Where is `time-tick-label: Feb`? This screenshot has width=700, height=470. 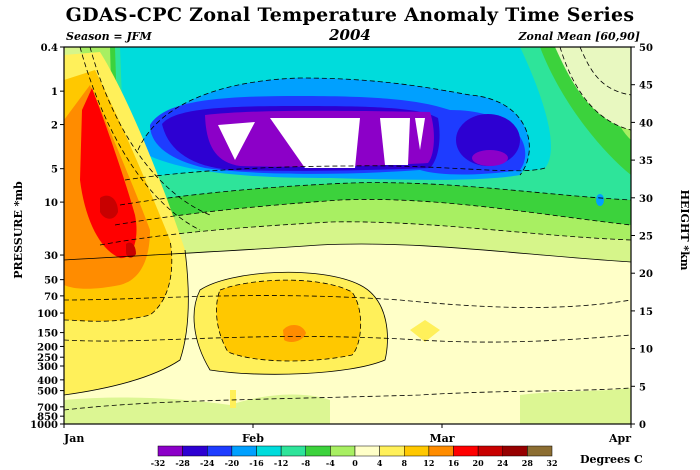
time-tick-label: Feb is located at coordinates (253, 438).